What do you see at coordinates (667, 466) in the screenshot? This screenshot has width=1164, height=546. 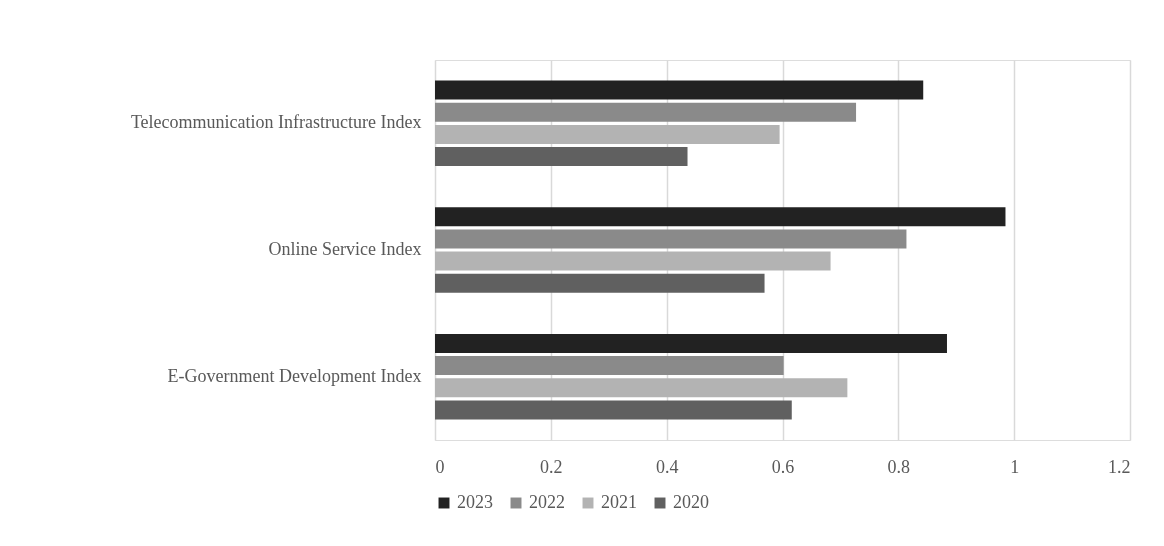 I see `x-tick-label: 0.4` at bounding box center [667, 466].